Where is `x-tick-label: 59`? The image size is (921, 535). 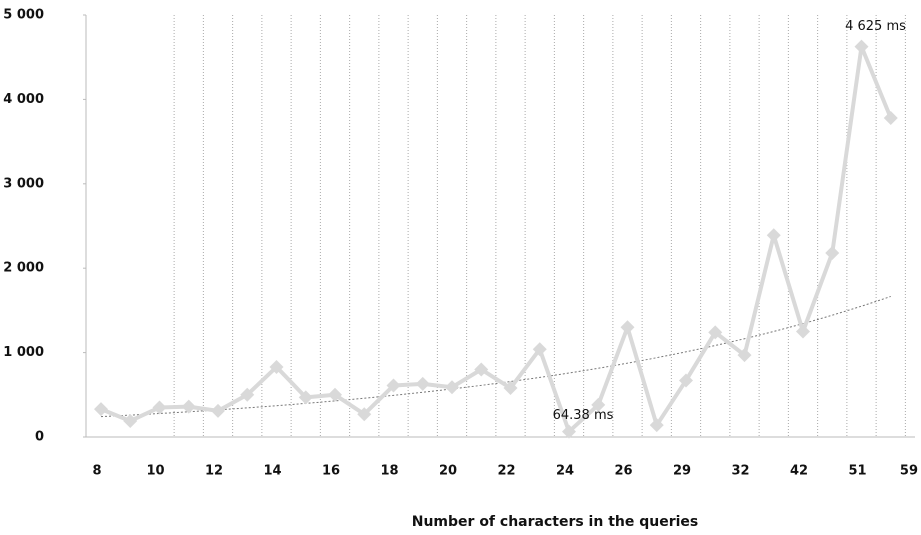 x-tick-label: 59 is located at coordinates (909, 471).